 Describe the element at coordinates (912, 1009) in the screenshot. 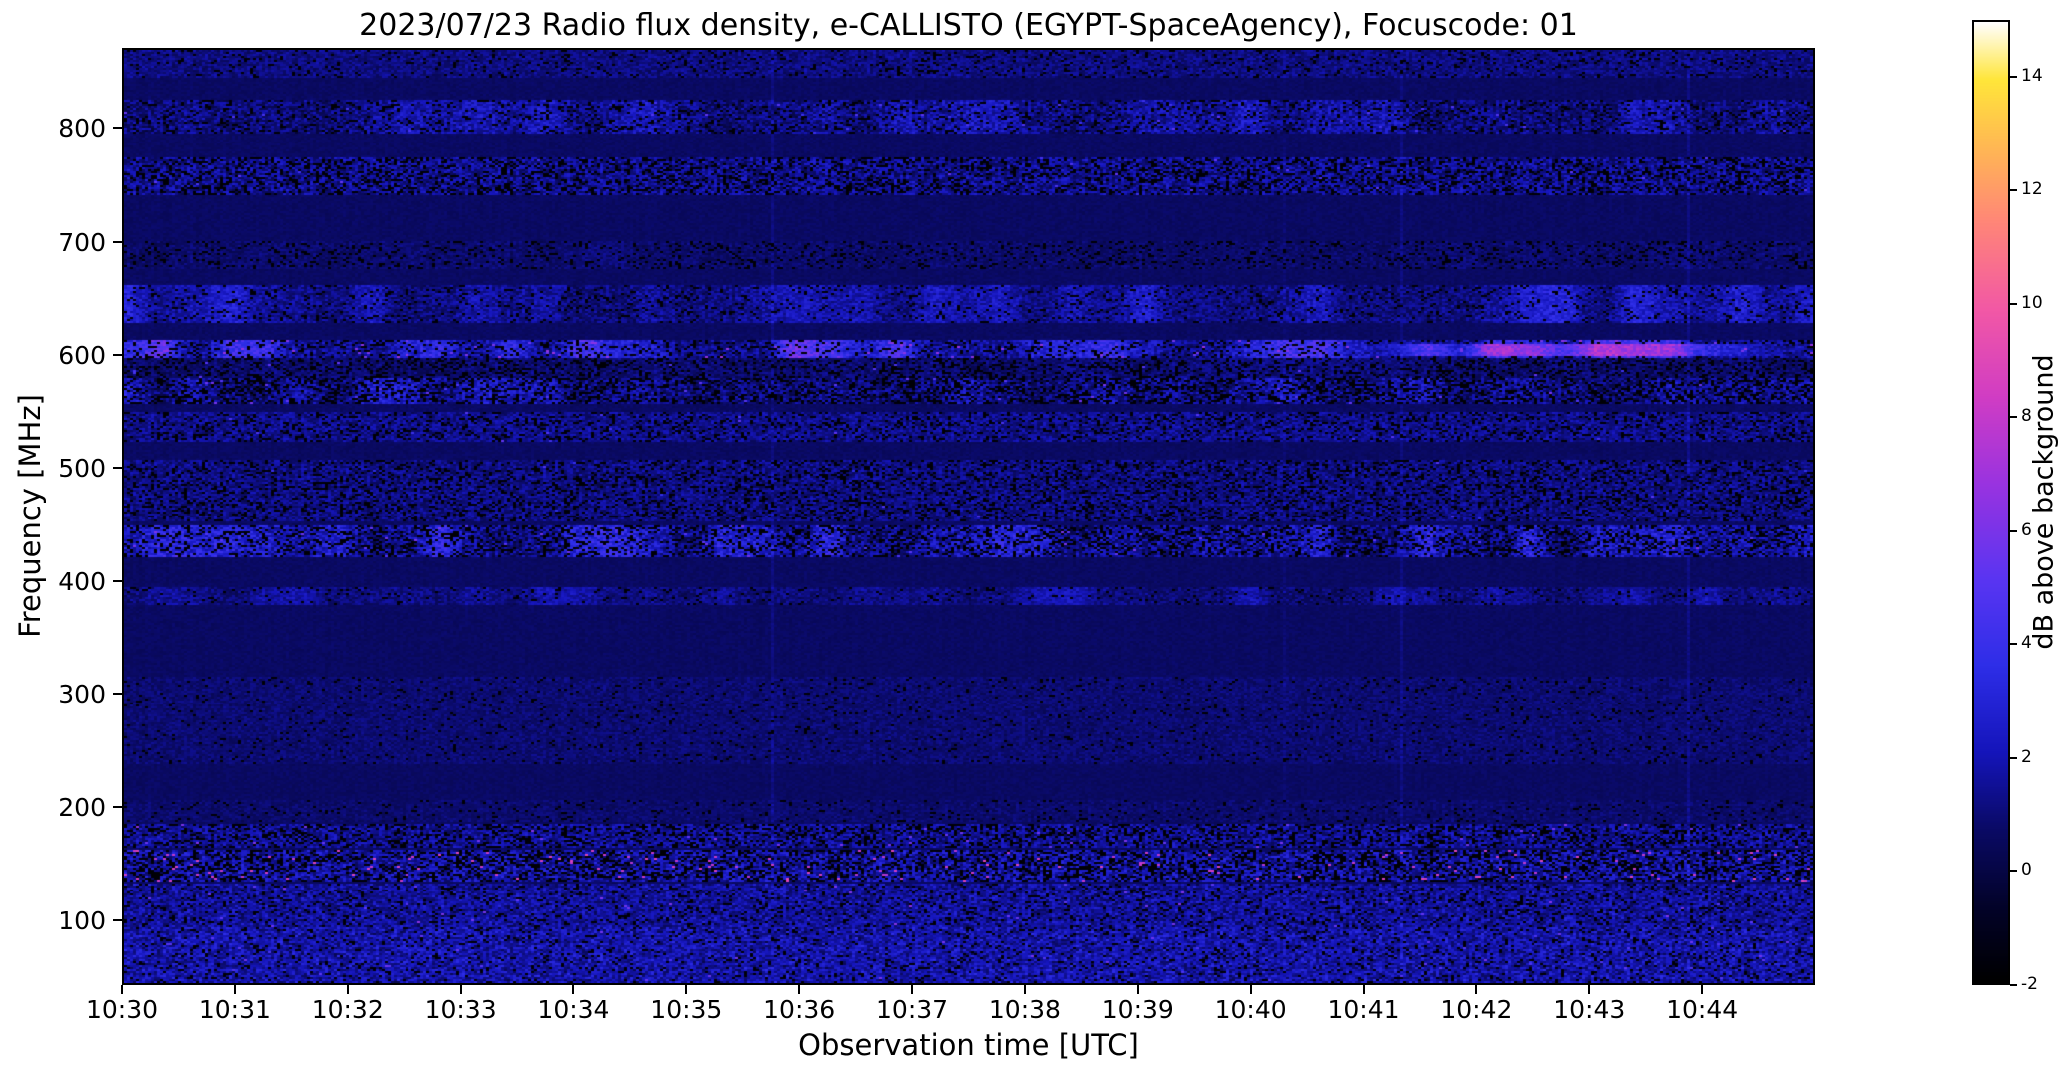

I see `x-tick-label: 10:37` at that location.